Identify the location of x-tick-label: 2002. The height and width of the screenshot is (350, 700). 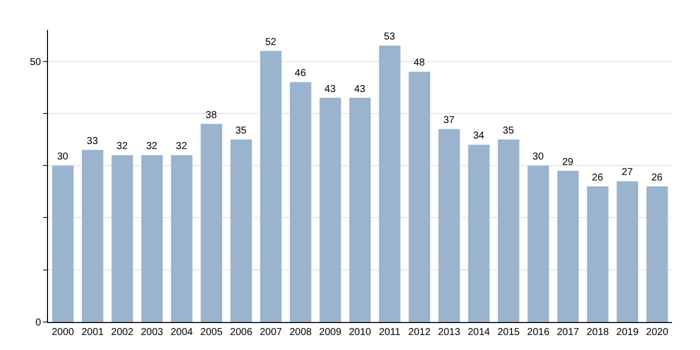
(122, 332).